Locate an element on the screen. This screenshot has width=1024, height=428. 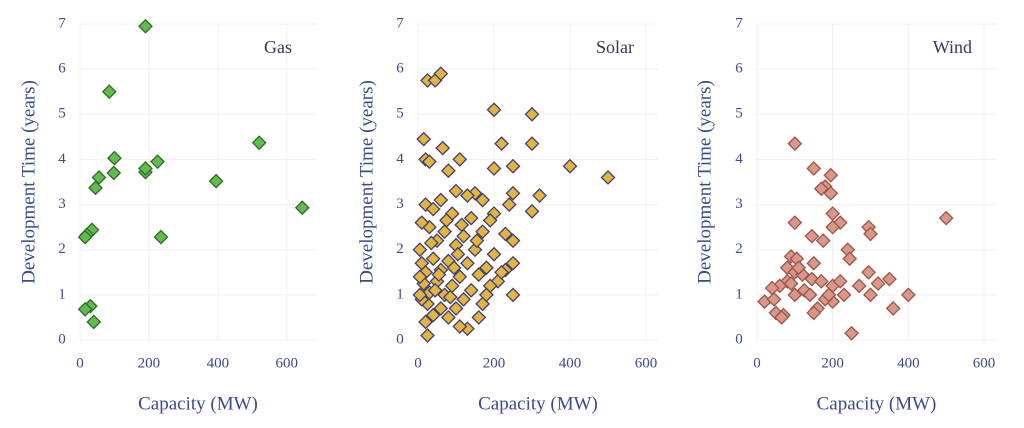
x-tick-label: 0 is located at coordinates (80, 363).